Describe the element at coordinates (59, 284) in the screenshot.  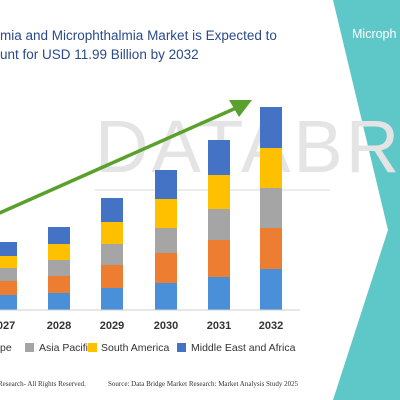
I see `bar-segment-2028-s1` at that location.